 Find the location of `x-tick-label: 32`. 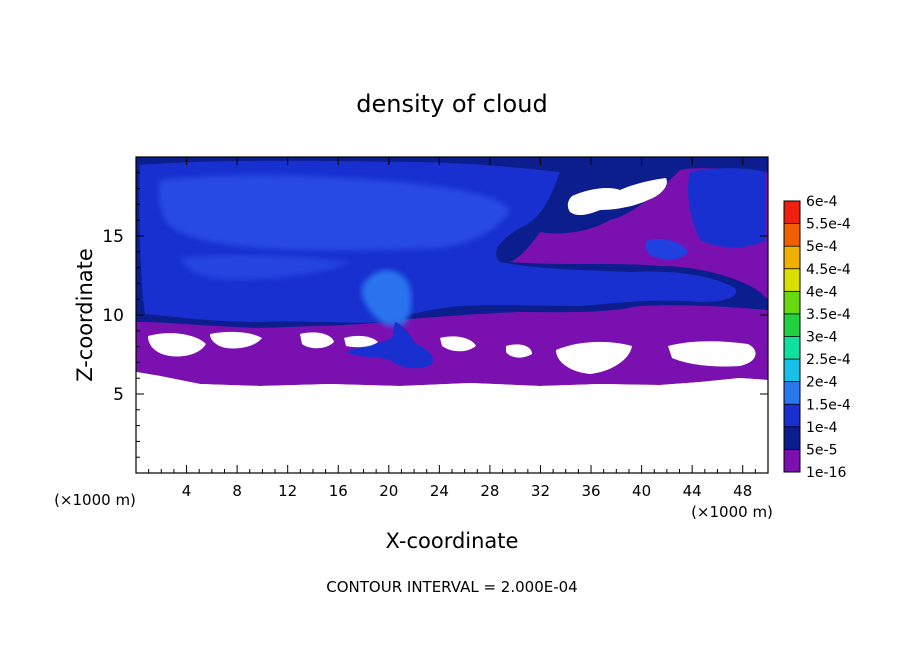

x-tick-label: 32 is located at coordinates (540, 491).